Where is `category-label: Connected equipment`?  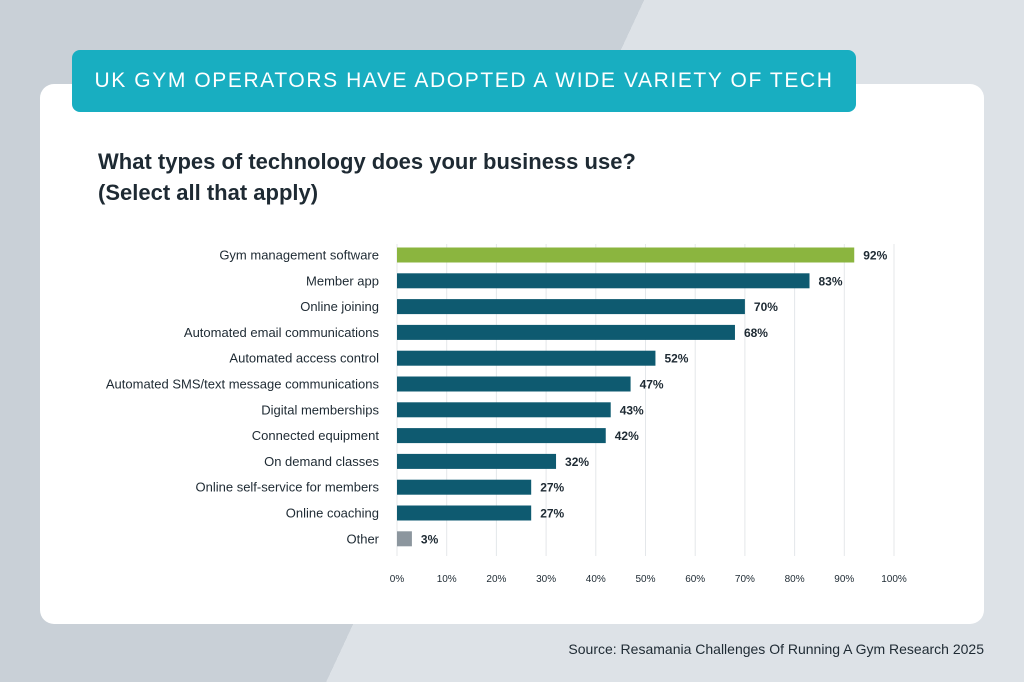
category-label: Connected equipment is located at coordinates (316, 435).